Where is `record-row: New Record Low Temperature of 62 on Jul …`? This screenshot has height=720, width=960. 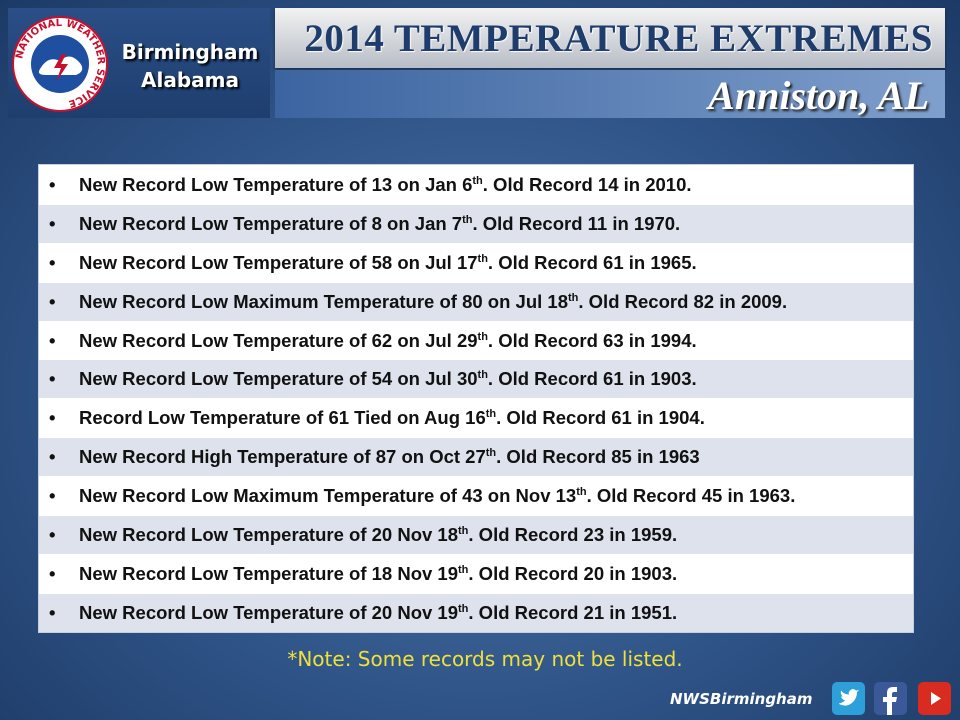 record-row: New Record Low Temperature of 62 on Jul … is located at coordinates (476, 340).